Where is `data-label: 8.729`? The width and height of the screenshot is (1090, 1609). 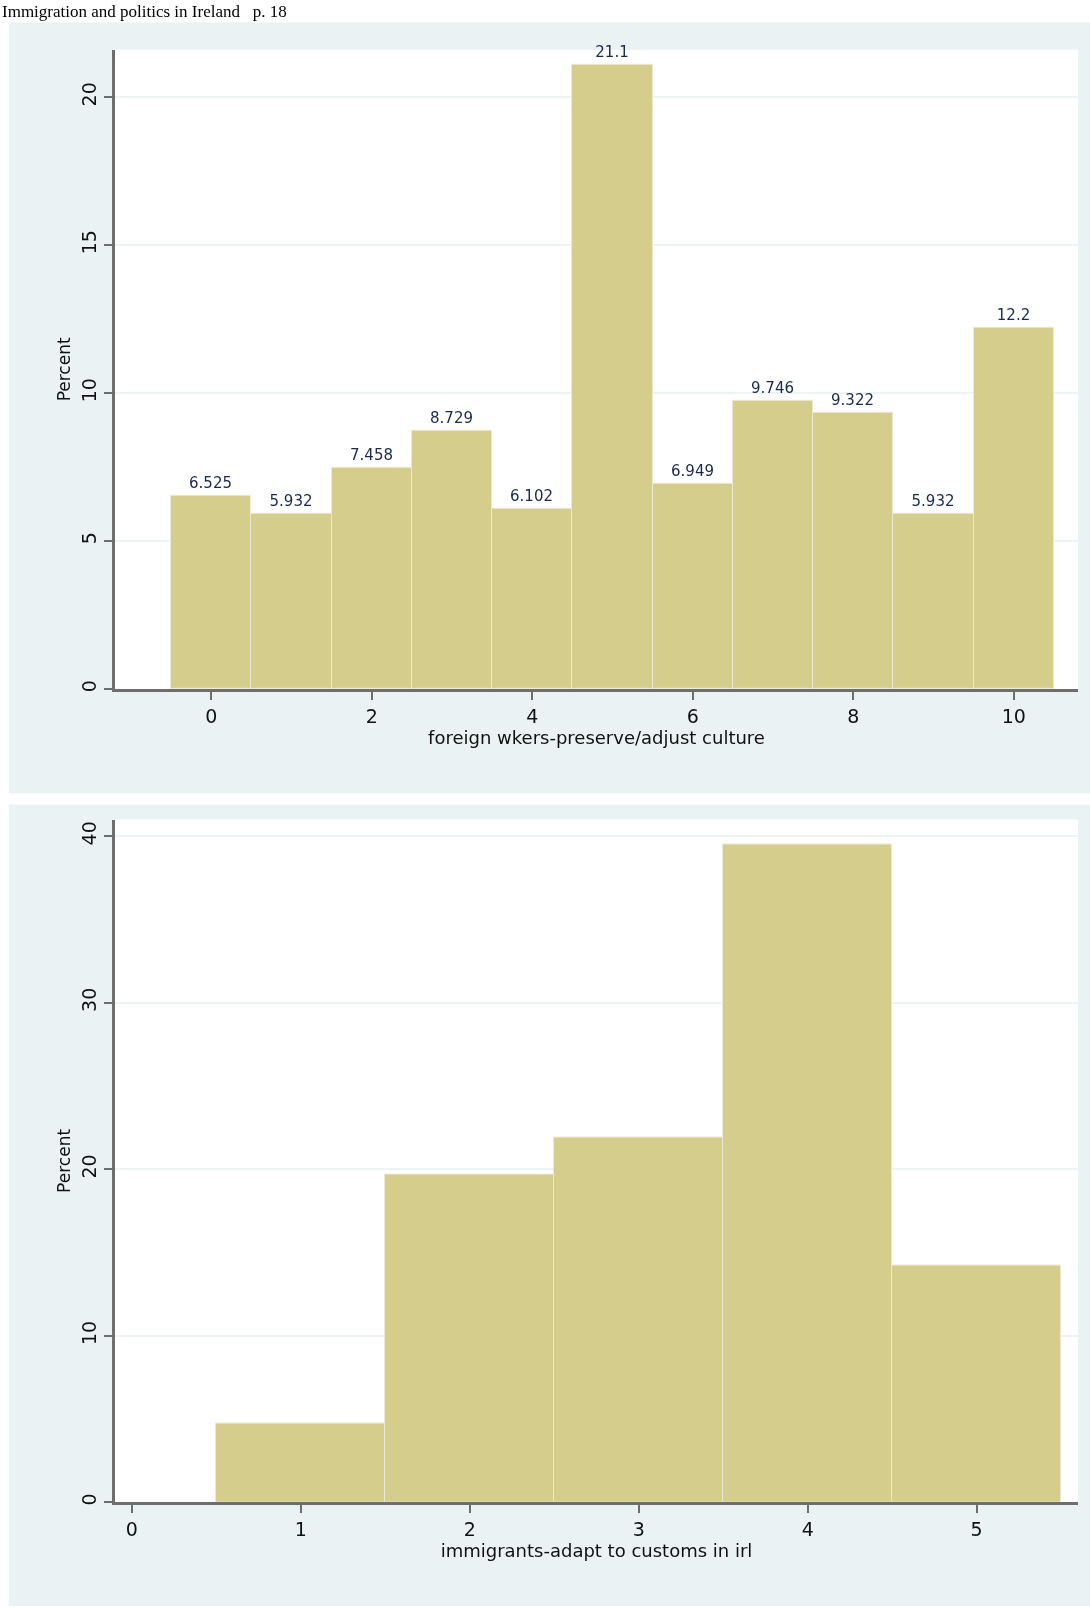 data-label: 8.729 is located at coordinates (451, 418).